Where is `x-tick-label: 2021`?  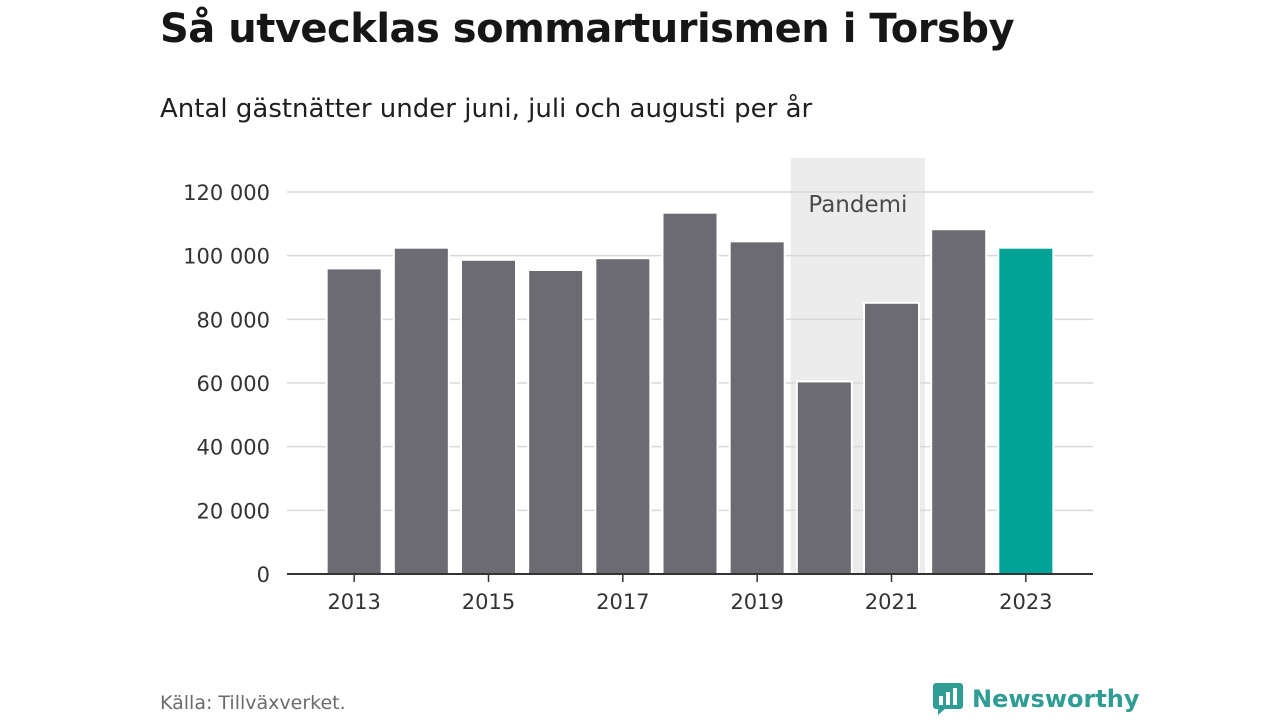 x-tick-label: 2021 is located at coordinates (891, 602).